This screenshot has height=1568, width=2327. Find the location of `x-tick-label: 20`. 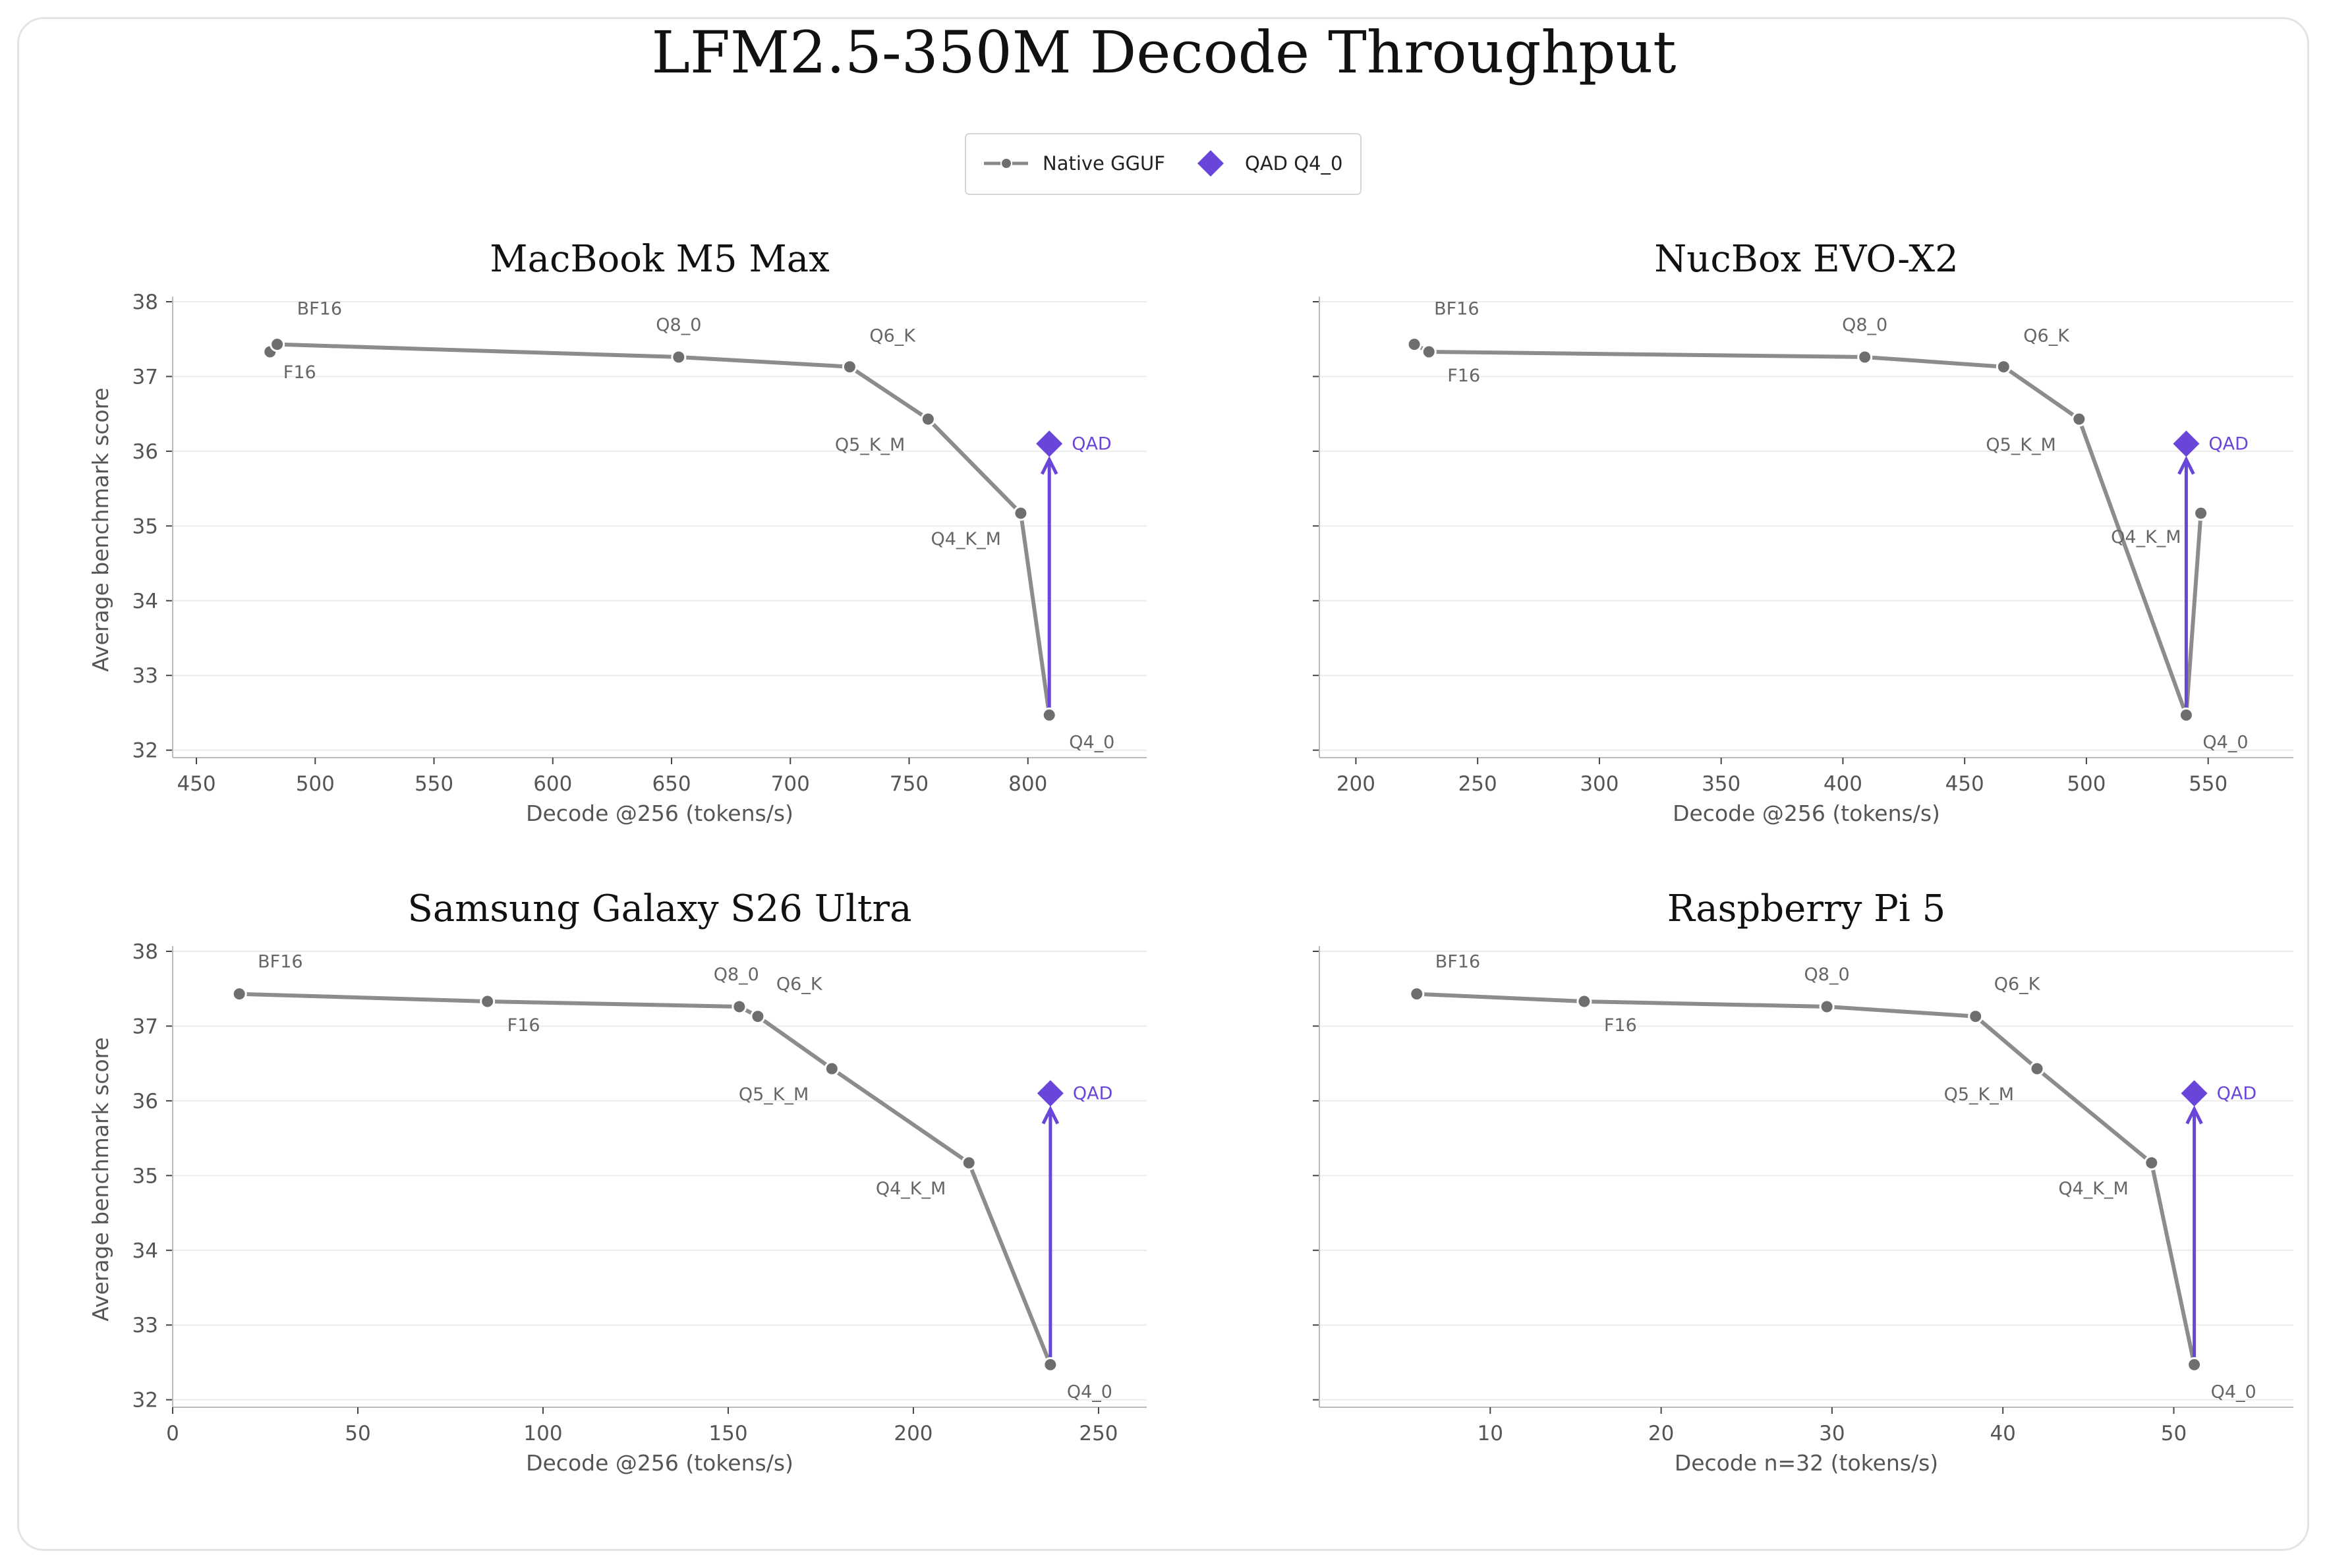

x-tick-label: 20 is located at coordinates (1661, 1433).